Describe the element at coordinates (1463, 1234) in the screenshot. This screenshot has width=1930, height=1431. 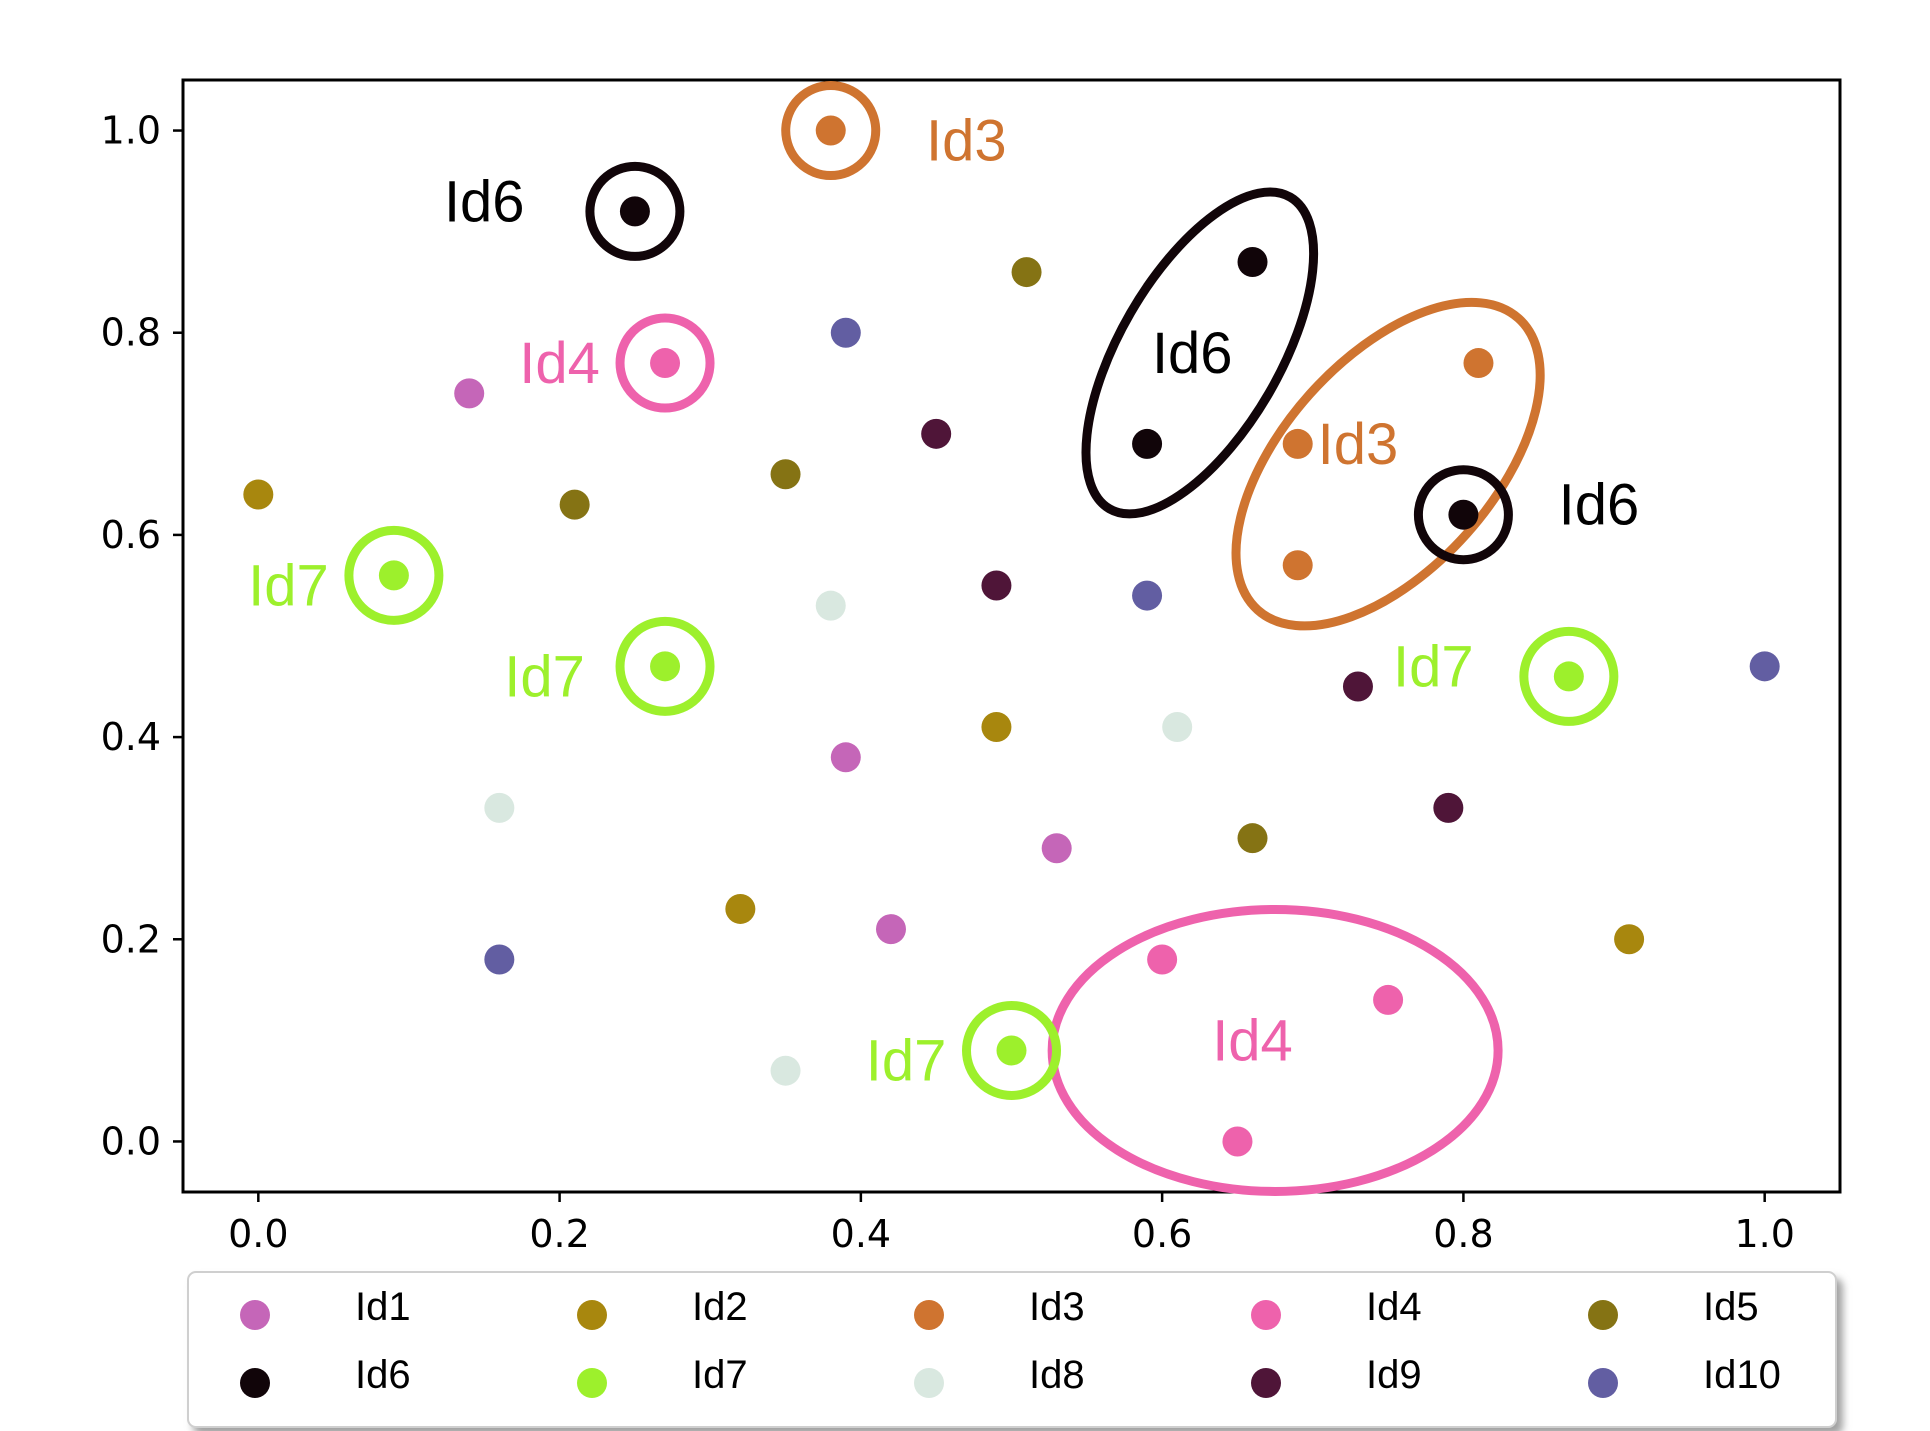
I see `x-tick-label: 0.8` at that location.